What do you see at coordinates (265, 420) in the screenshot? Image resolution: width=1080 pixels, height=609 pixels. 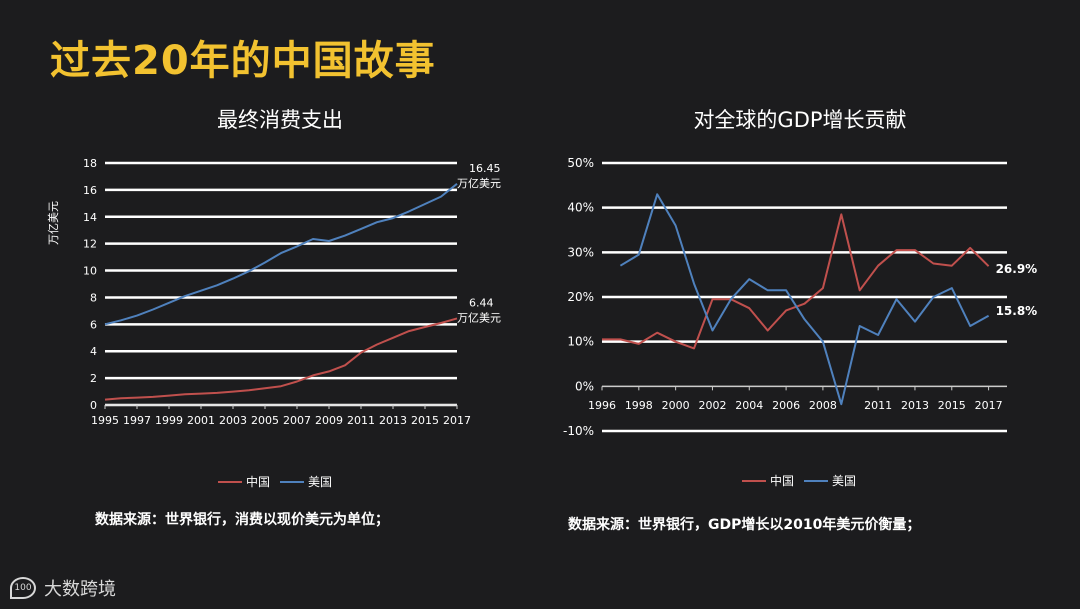 I see `x-tick-label: 2005` at bounding box center [265, 420].